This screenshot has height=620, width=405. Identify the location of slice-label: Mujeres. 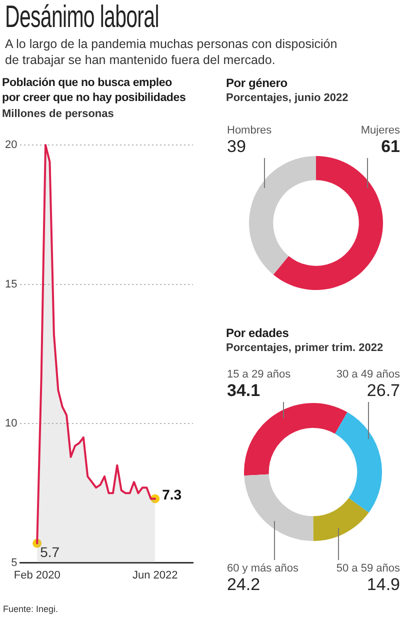
(380, 130).